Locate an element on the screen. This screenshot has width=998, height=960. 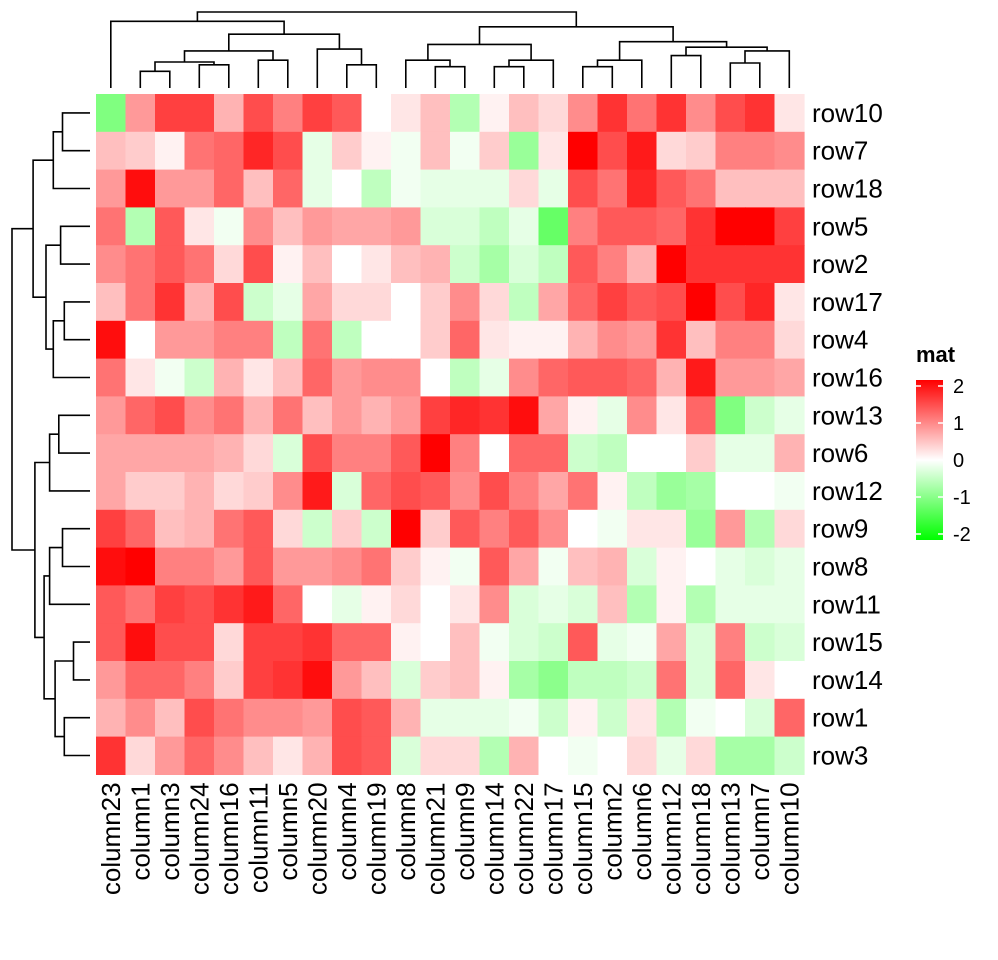
legend-tick-label: -1 is located at coordinates (962, 498).